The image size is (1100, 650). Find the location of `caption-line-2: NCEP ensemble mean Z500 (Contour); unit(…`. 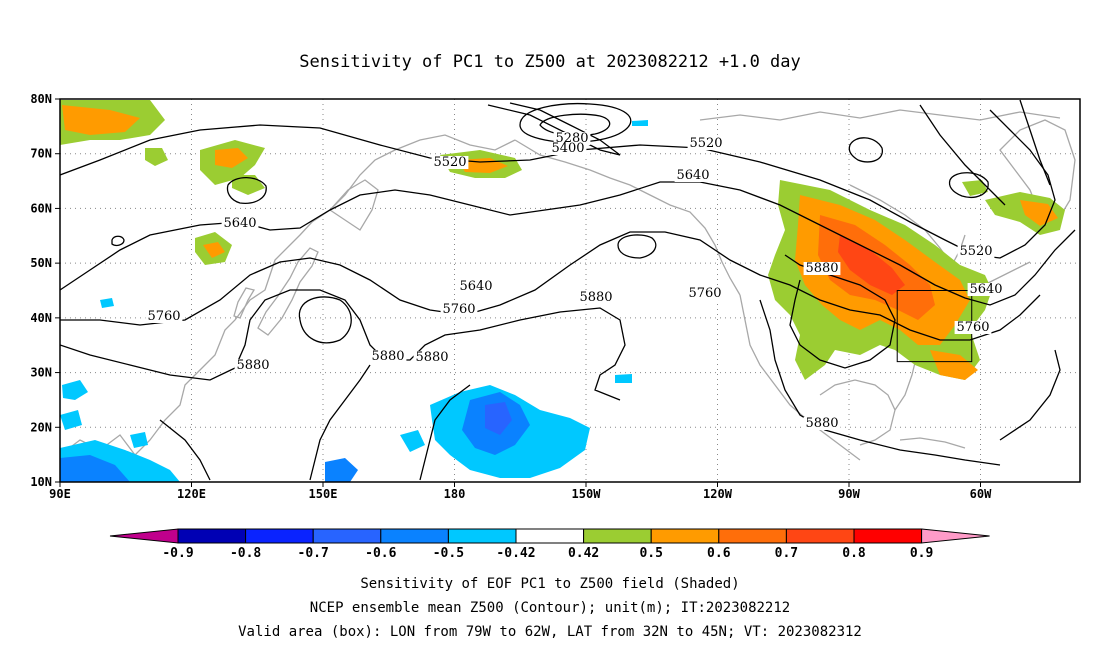

caption-line-2: NCEP ensemble mean Z500 (Contour); unit(… is located at coordinates (550, 608).